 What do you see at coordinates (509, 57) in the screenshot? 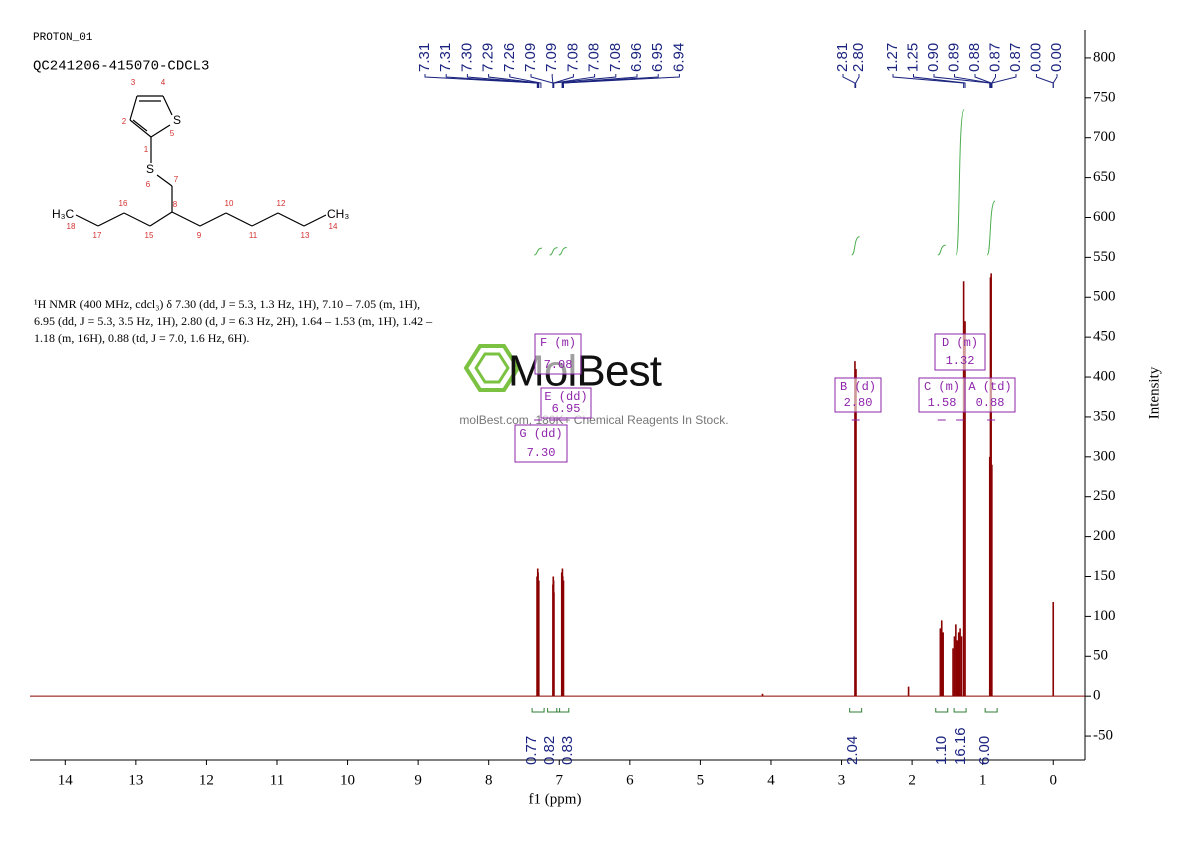
I see `peak-label: 7.26` at bounding box center [509, 57].